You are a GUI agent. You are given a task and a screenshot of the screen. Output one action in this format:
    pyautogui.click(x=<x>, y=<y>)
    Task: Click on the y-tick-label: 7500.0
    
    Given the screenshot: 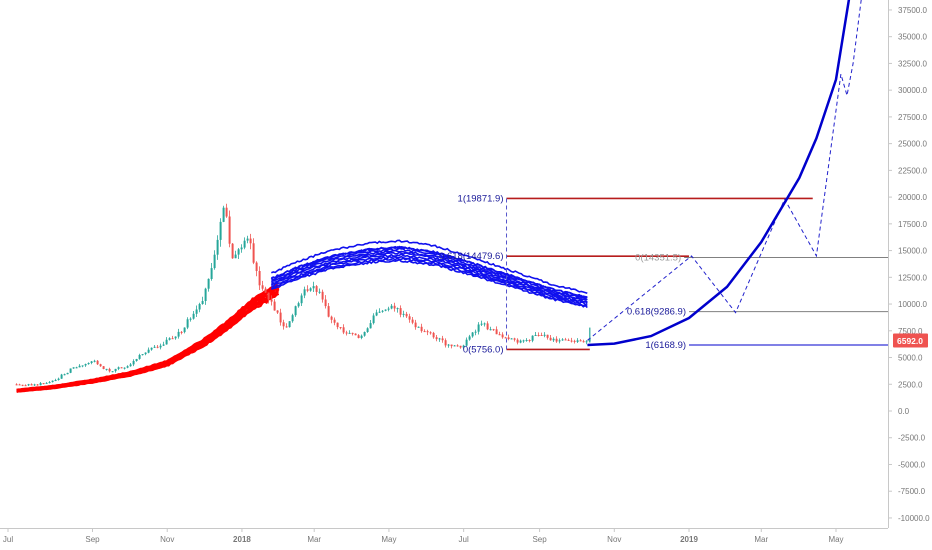 What is the action you would take?
    pyautogui.click(x=910, y=331)
    